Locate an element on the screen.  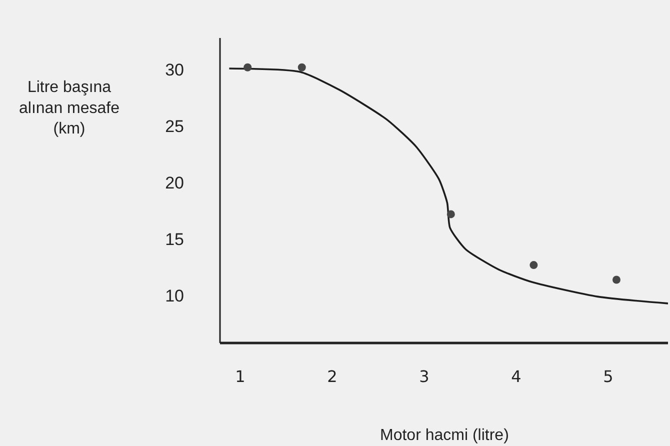
y-tick-label: 20 is located at coordinates (174, 183).